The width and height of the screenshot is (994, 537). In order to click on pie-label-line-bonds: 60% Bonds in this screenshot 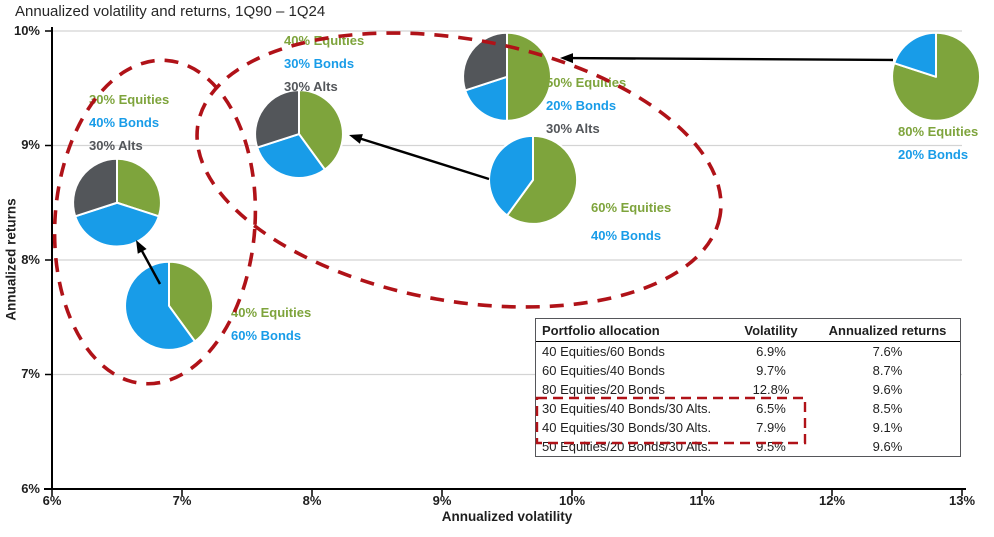, I will do `click(266, 335)`.